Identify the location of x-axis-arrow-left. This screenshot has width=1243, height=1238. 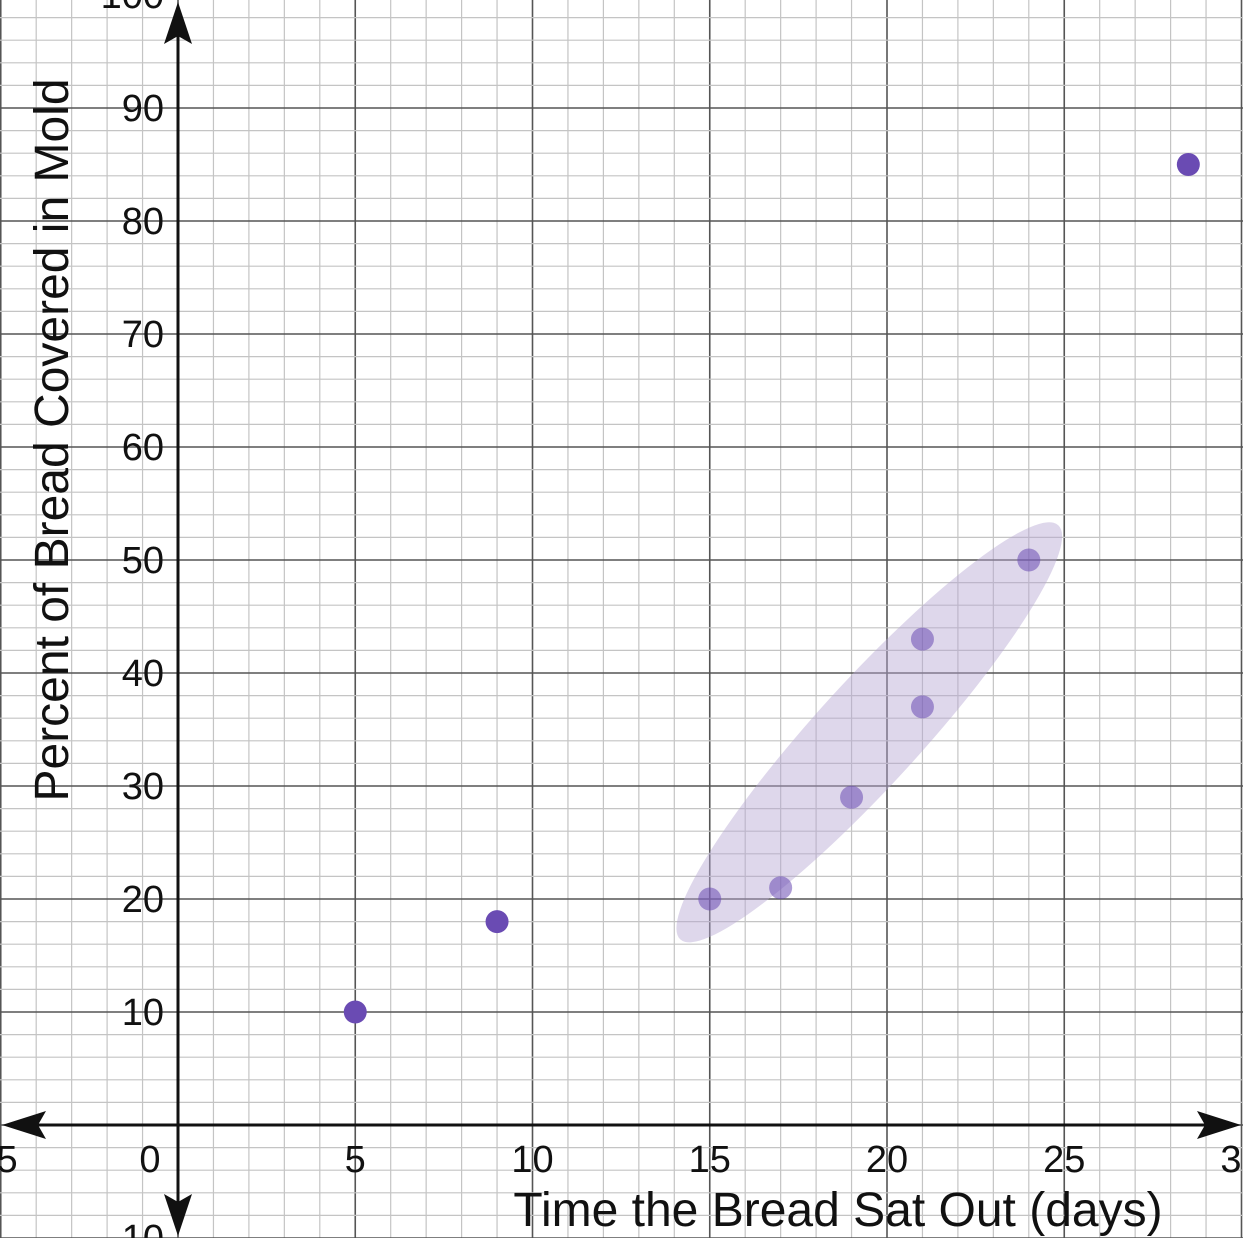
(24, 1125).